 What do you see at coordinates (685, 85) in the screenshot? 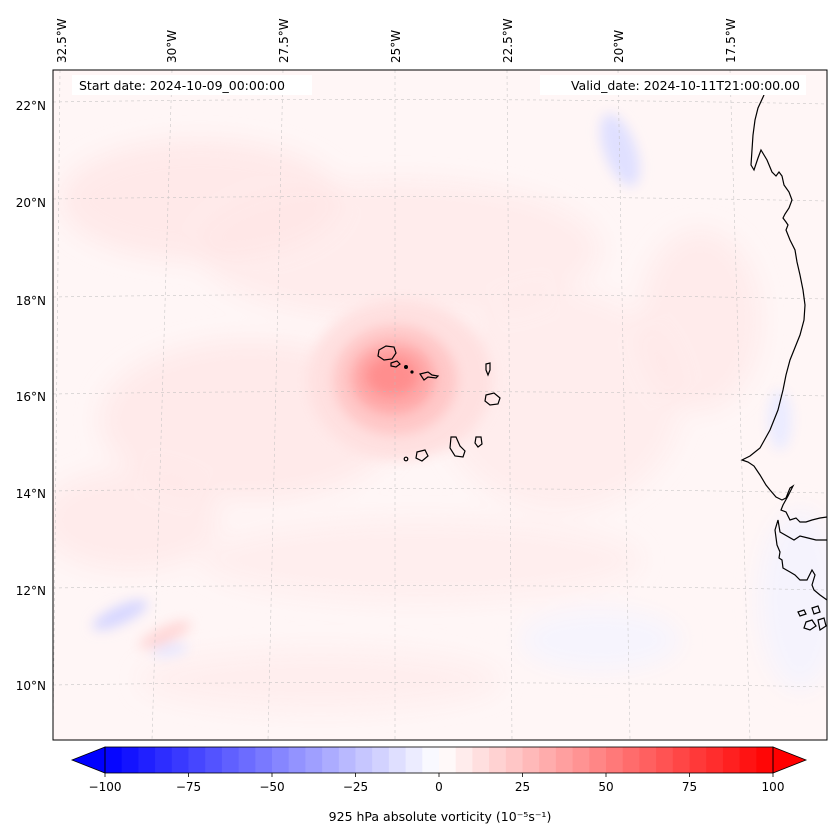
I see `valid-date-label: Valid_date: 2024-10-11T21:00:00.00` at bounding box center [685, 85].